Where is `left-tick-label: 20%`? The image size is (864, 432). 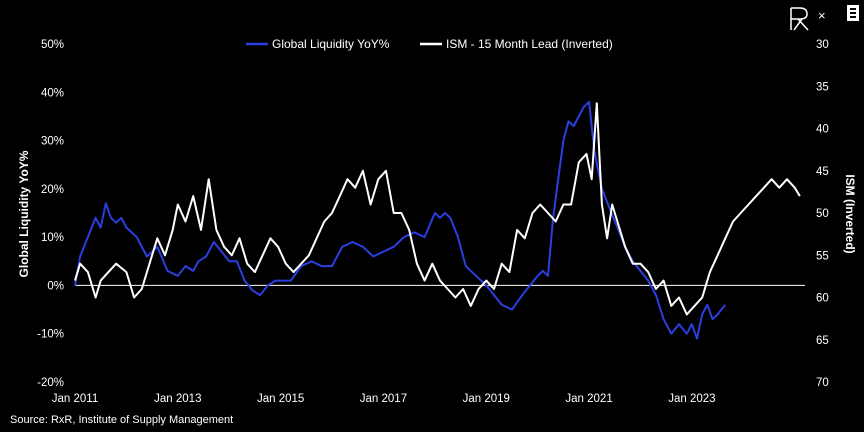 left-tick-label: 20% is located at coordinates (52, 190).